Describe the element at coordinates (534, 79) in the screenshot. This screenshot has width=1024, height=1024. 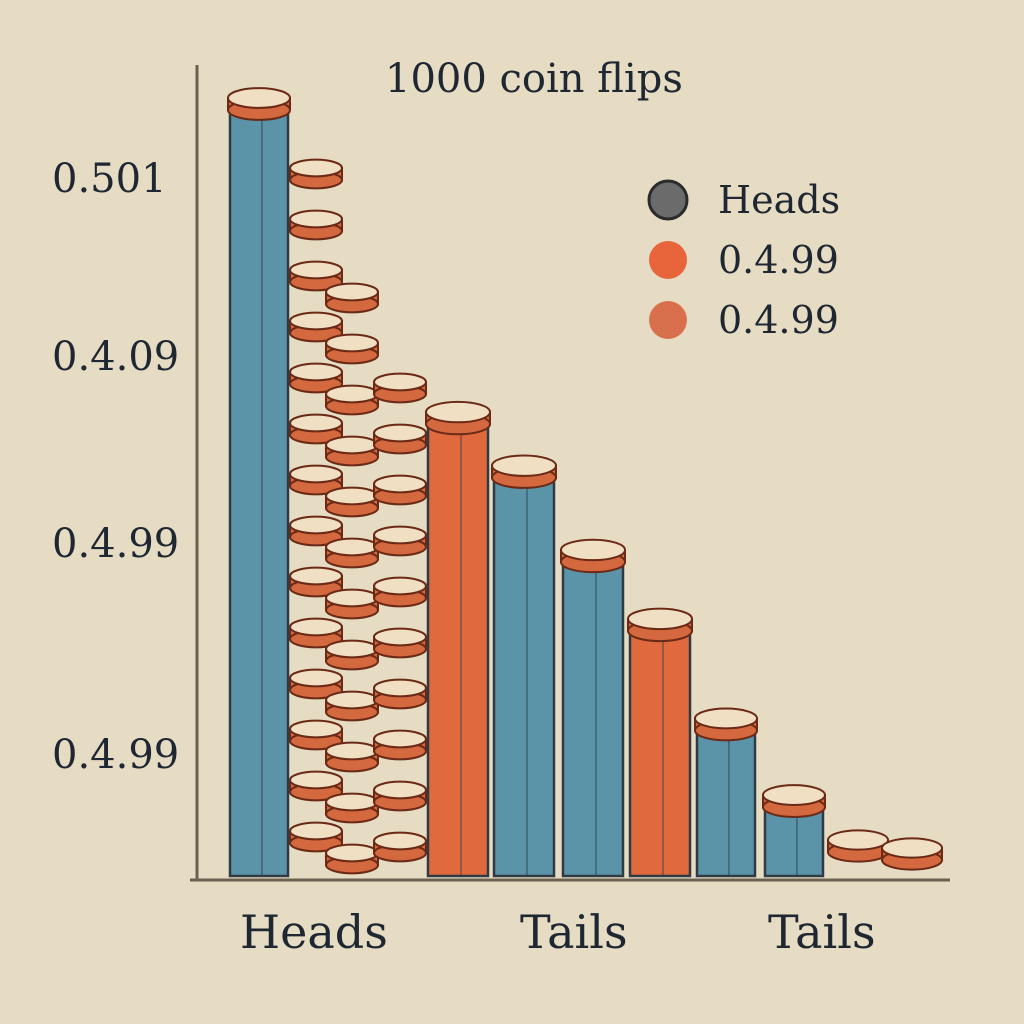
I see `chart-title: 1000 coin flips` at that location.